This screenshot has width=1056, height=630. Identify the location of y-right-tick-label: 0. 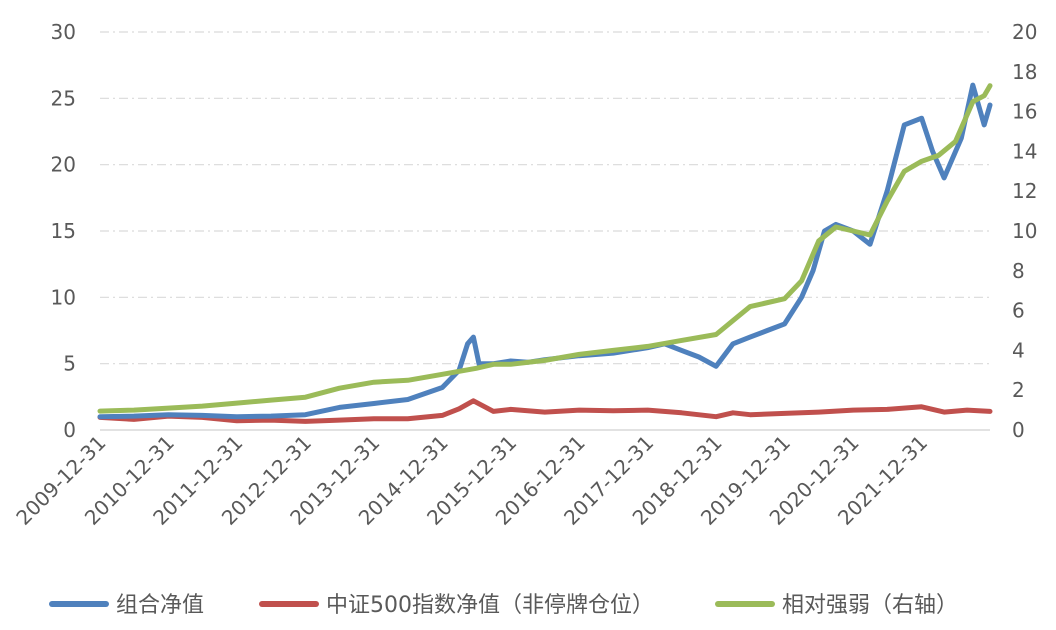
(1018, 430).